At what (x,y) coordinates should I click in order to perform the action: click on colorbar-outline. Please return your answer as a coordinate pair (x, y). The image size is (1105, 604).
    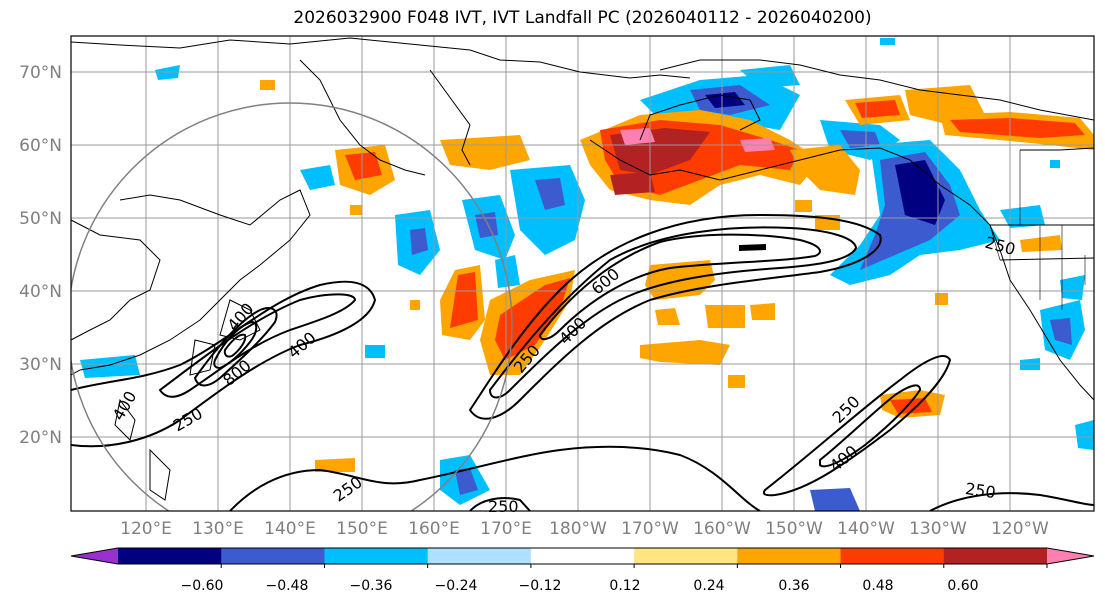
    Looking at the image, I should click on (582, 556).